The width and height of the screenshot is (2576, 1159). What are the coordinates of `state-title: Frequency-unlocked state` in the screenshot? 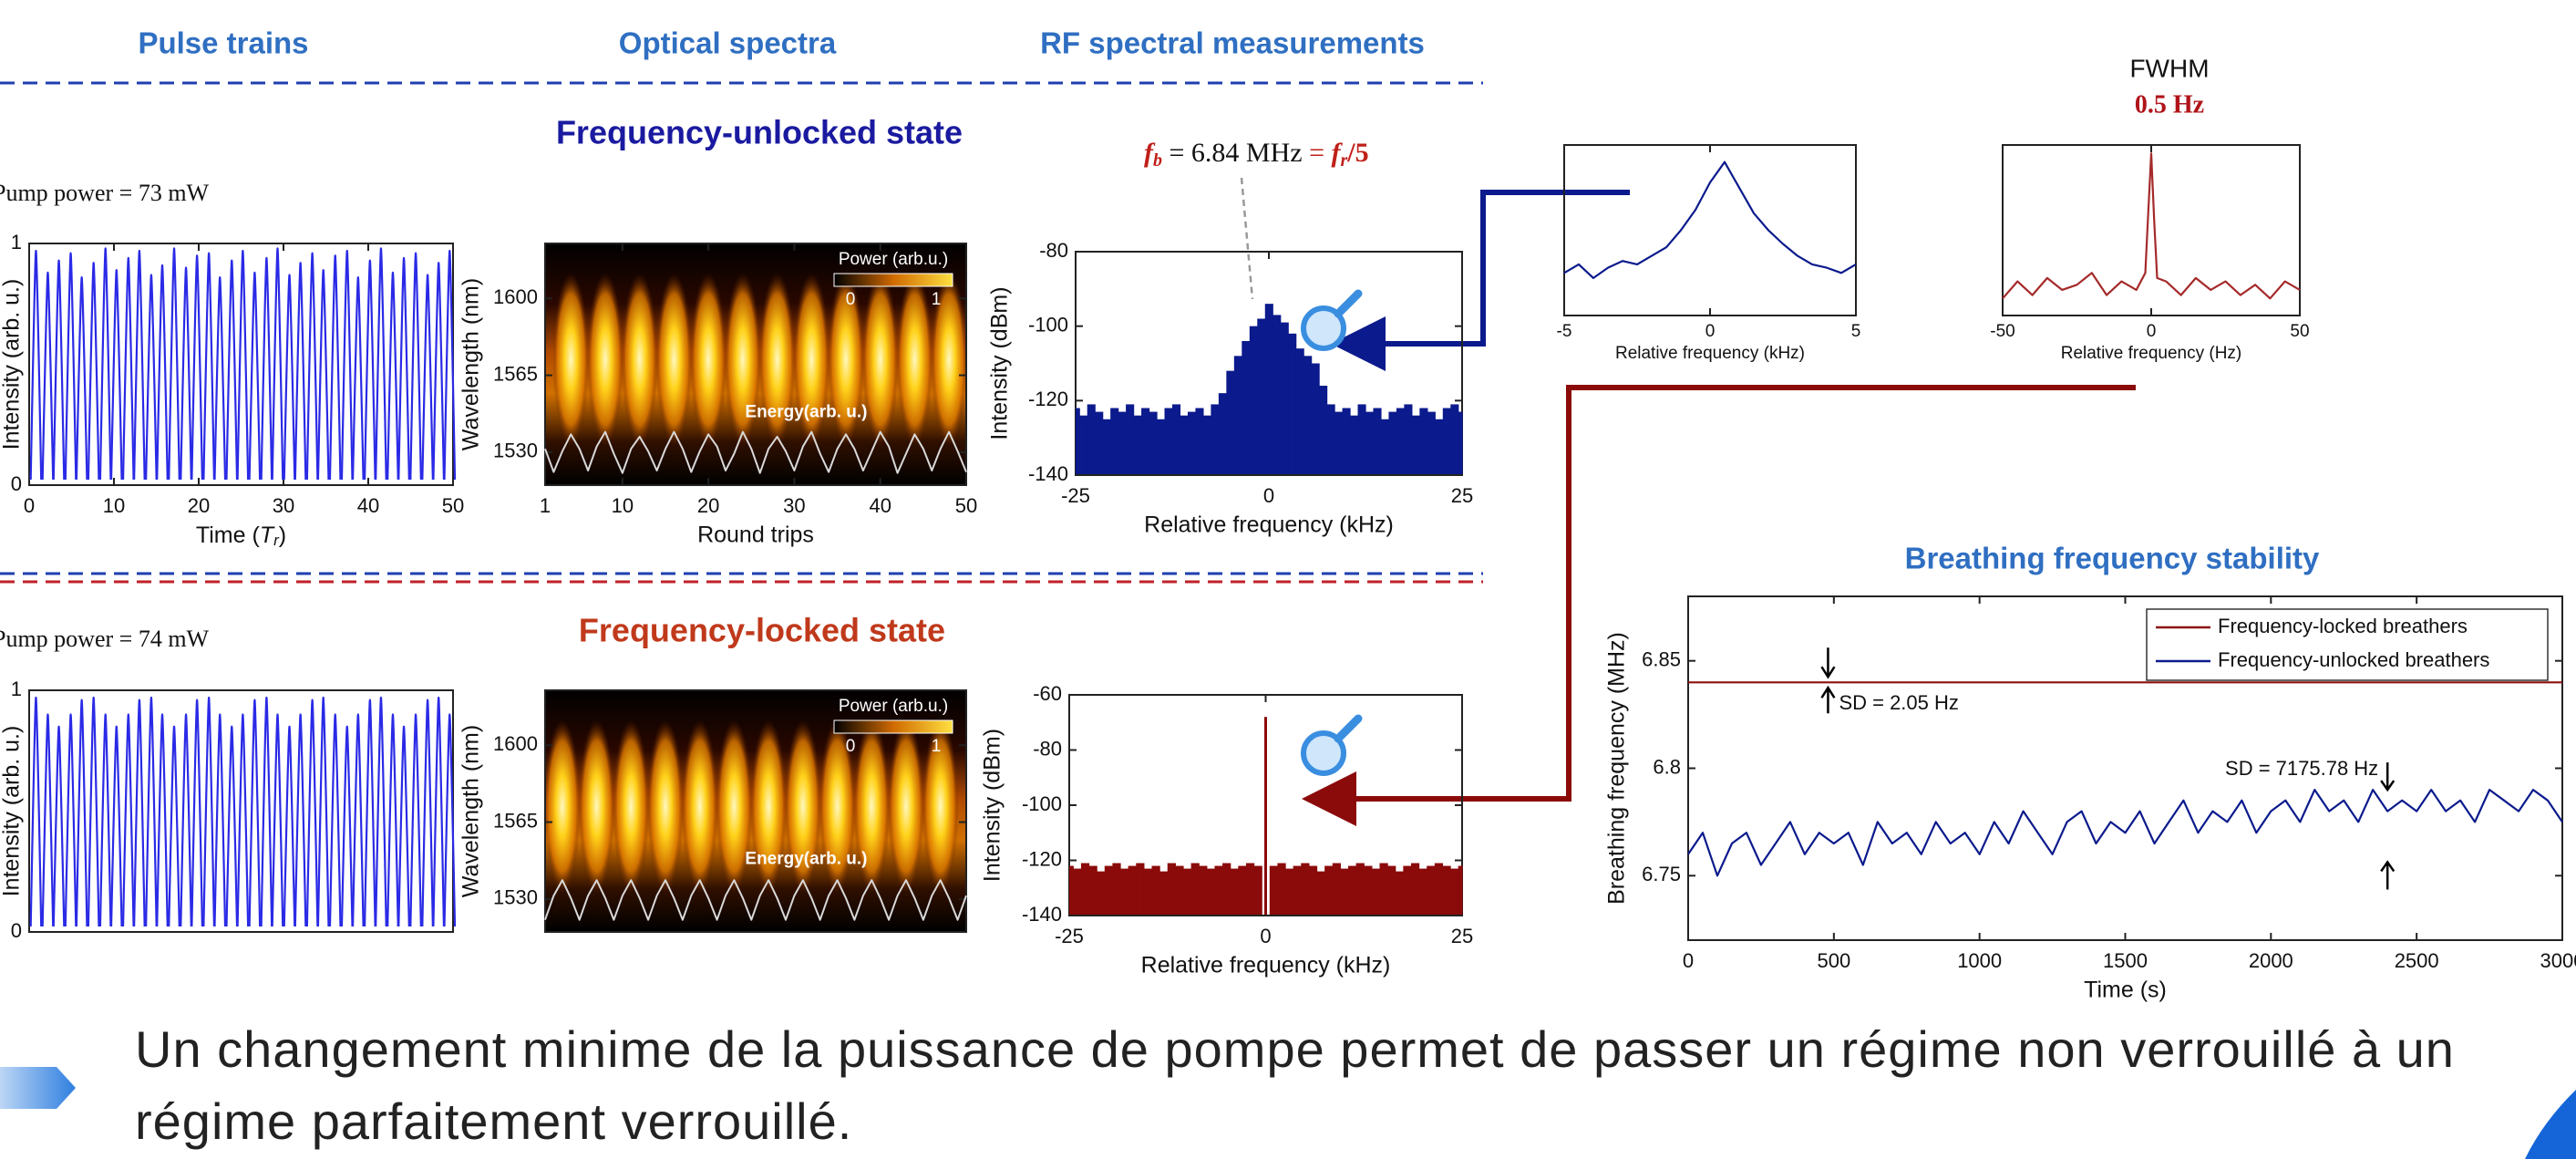 It's located at (759, 132).